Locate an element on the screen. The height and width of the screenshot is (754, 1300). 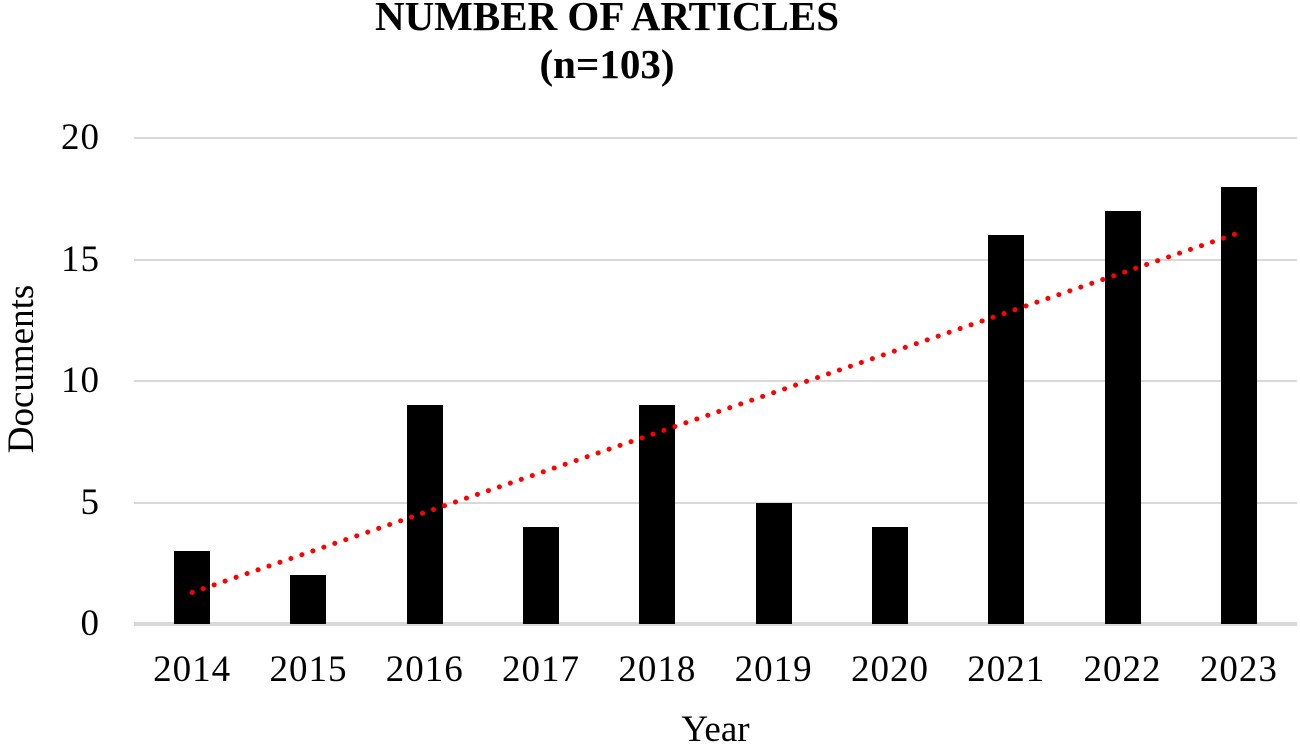
x-axis-title: Year is located at coordinates (715, 729).